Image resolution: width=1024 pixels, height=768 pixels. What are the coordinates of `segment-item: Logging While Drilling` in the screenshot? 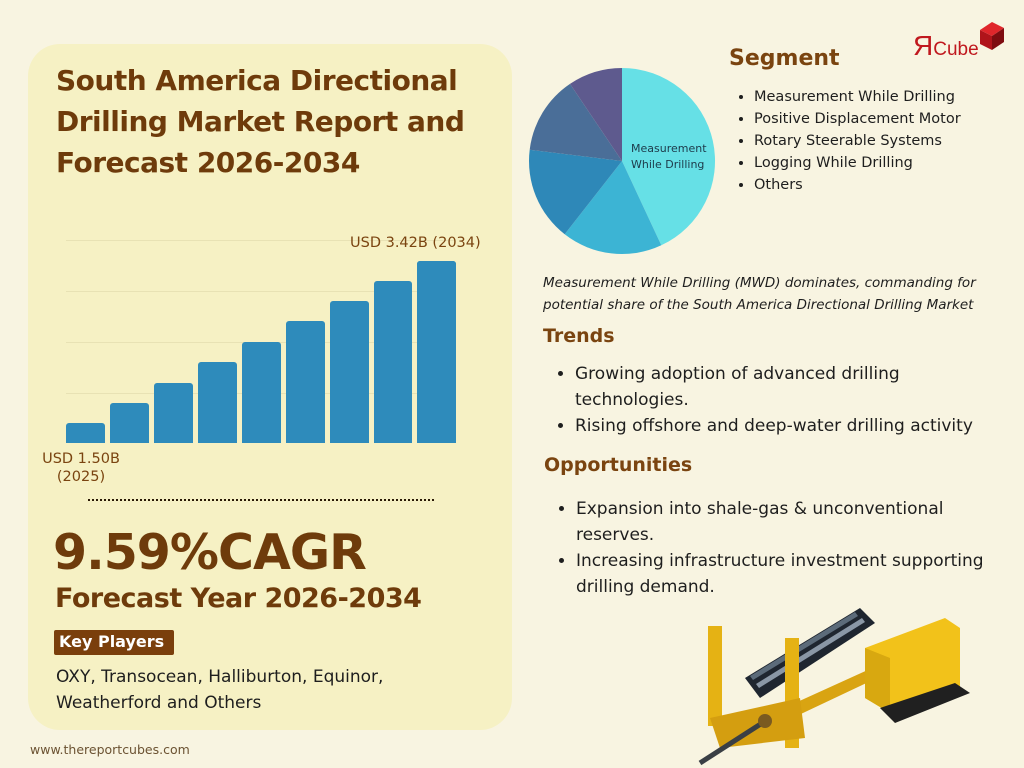 It's located at (869, 163).